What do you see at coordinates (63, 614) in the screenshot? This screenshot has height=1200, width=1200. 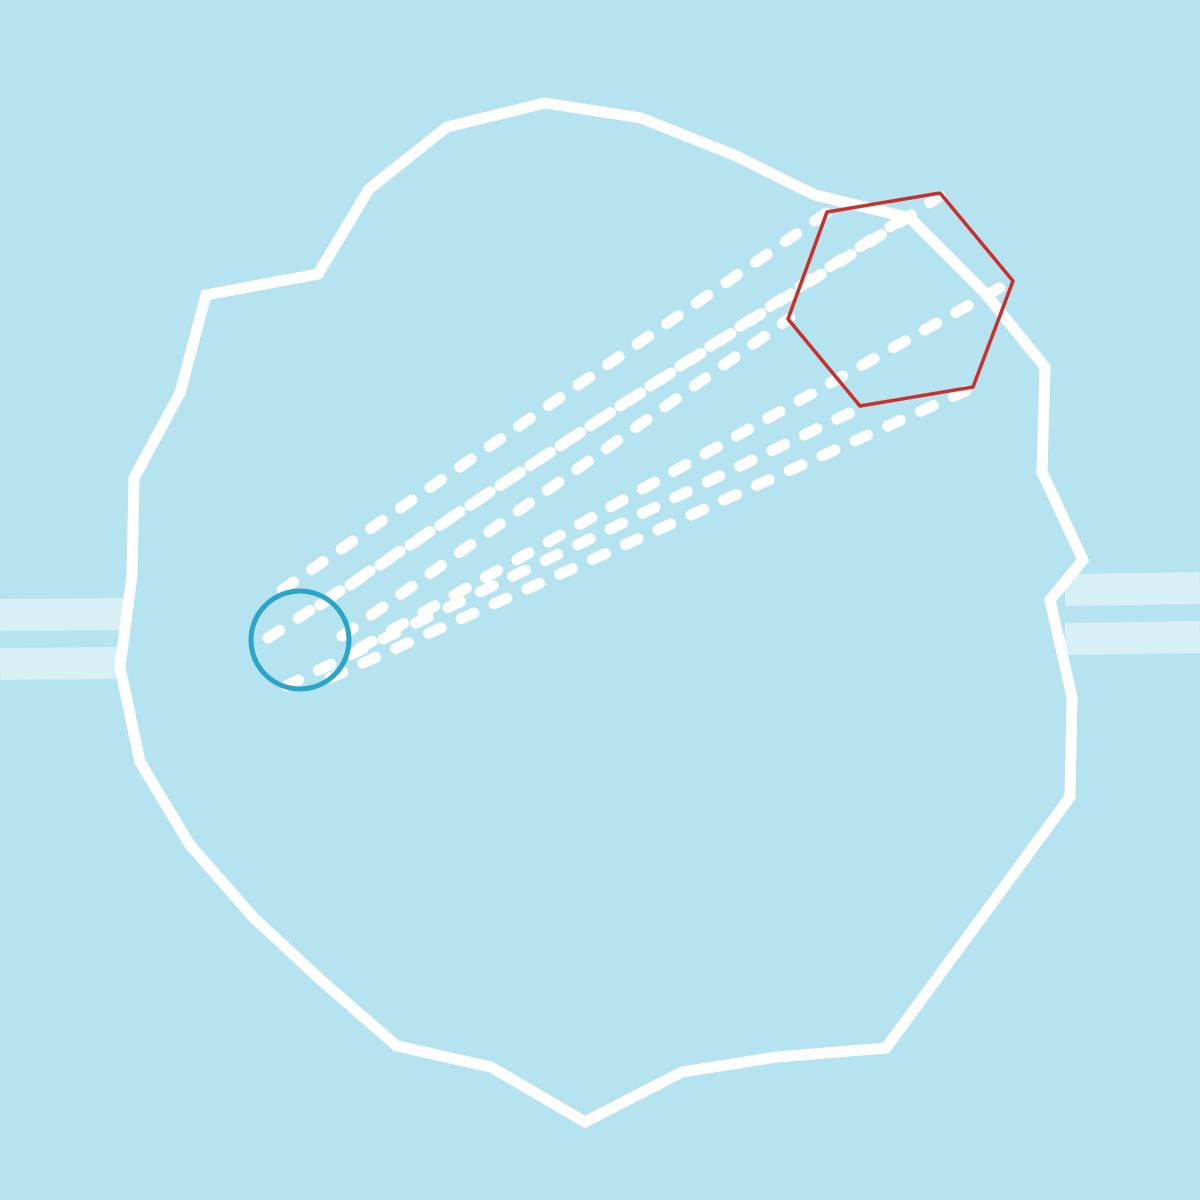 I see `left-exit-lane-top` at bounding box center [63, 614].